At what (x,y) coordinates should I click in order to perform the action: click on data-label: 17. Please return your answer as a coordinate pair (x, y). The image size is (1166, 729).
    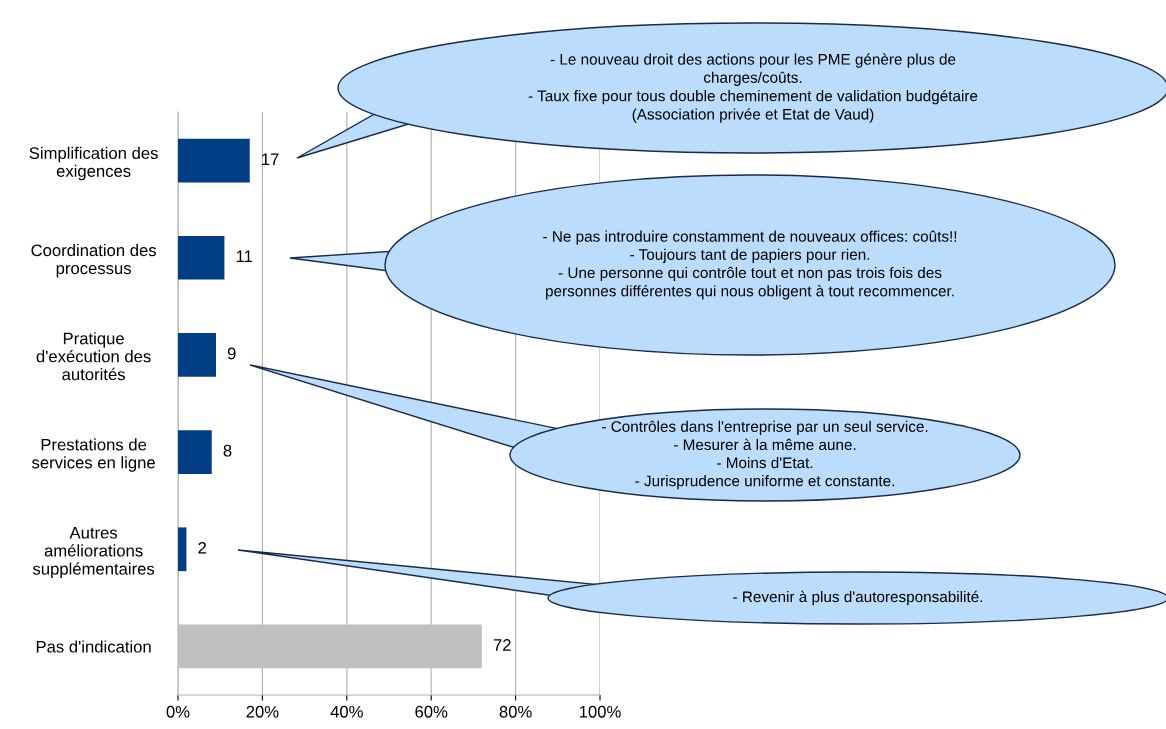
    Looking at the image, I should click on (270, 159).